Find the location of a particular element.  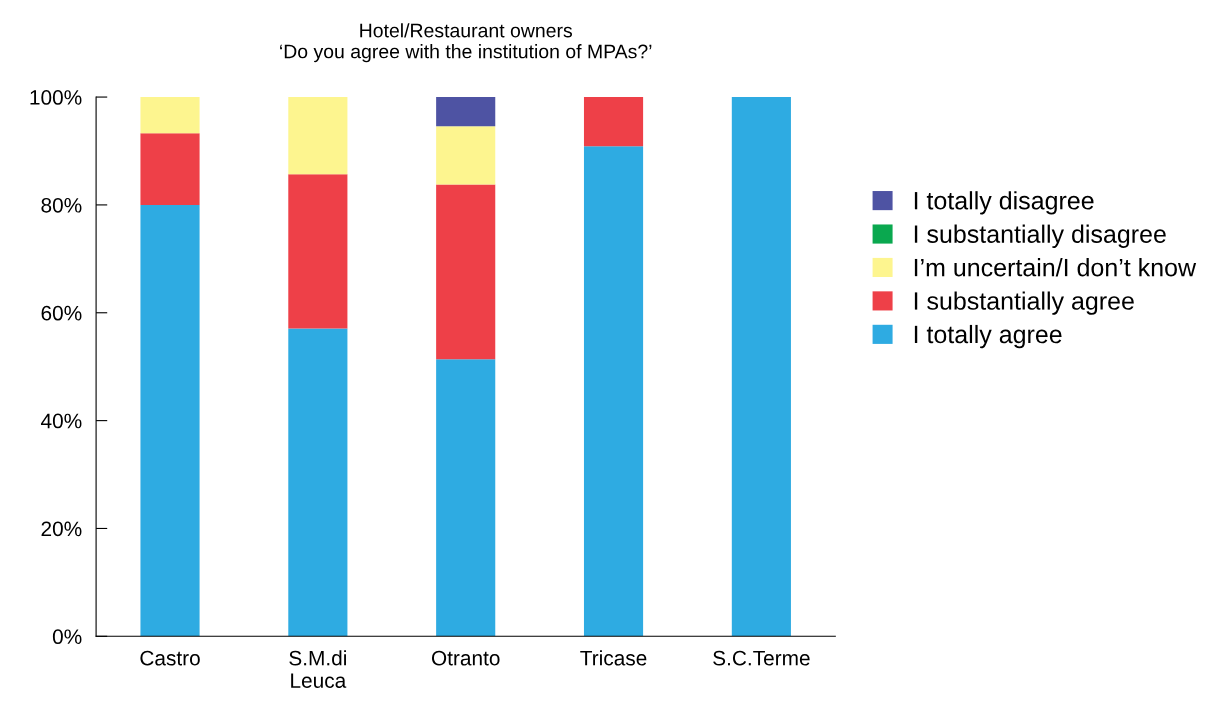

y-tick-label: 20% is located at coordinates (61, 529).